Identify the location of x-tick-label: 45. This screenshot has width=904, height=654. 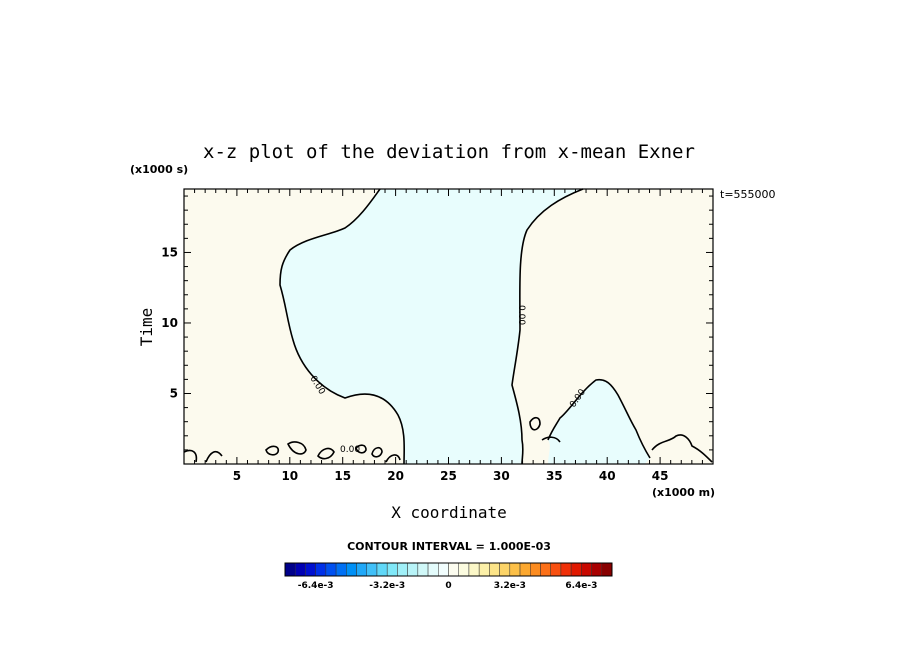
(660, 476).